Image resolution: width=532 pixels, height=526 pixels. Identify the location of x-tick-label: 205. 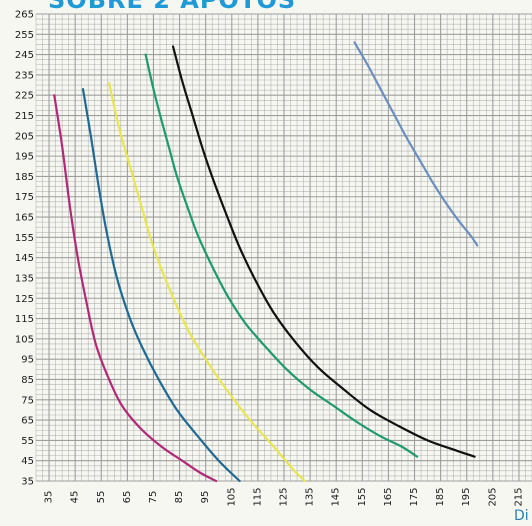
(492, 496).